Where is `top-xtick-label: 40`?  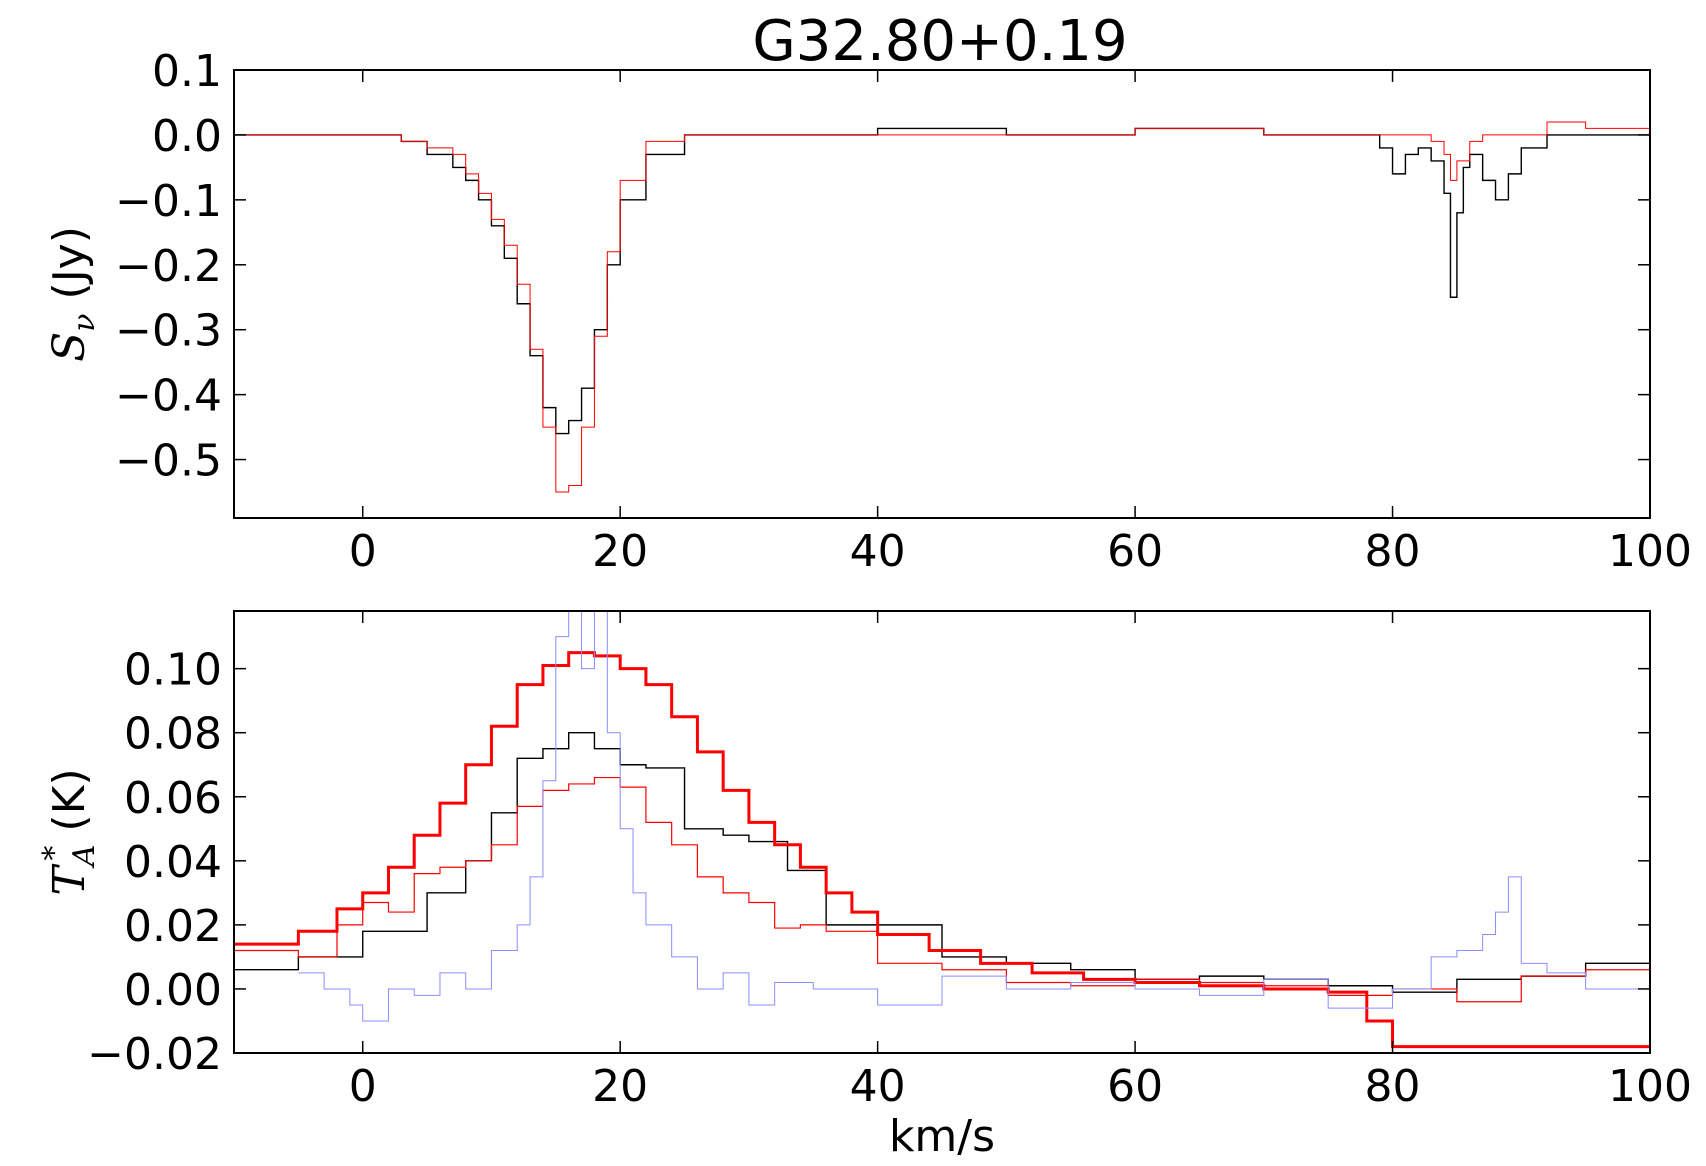 top-xtick-label: 40 is located at coordinates (878, 551).